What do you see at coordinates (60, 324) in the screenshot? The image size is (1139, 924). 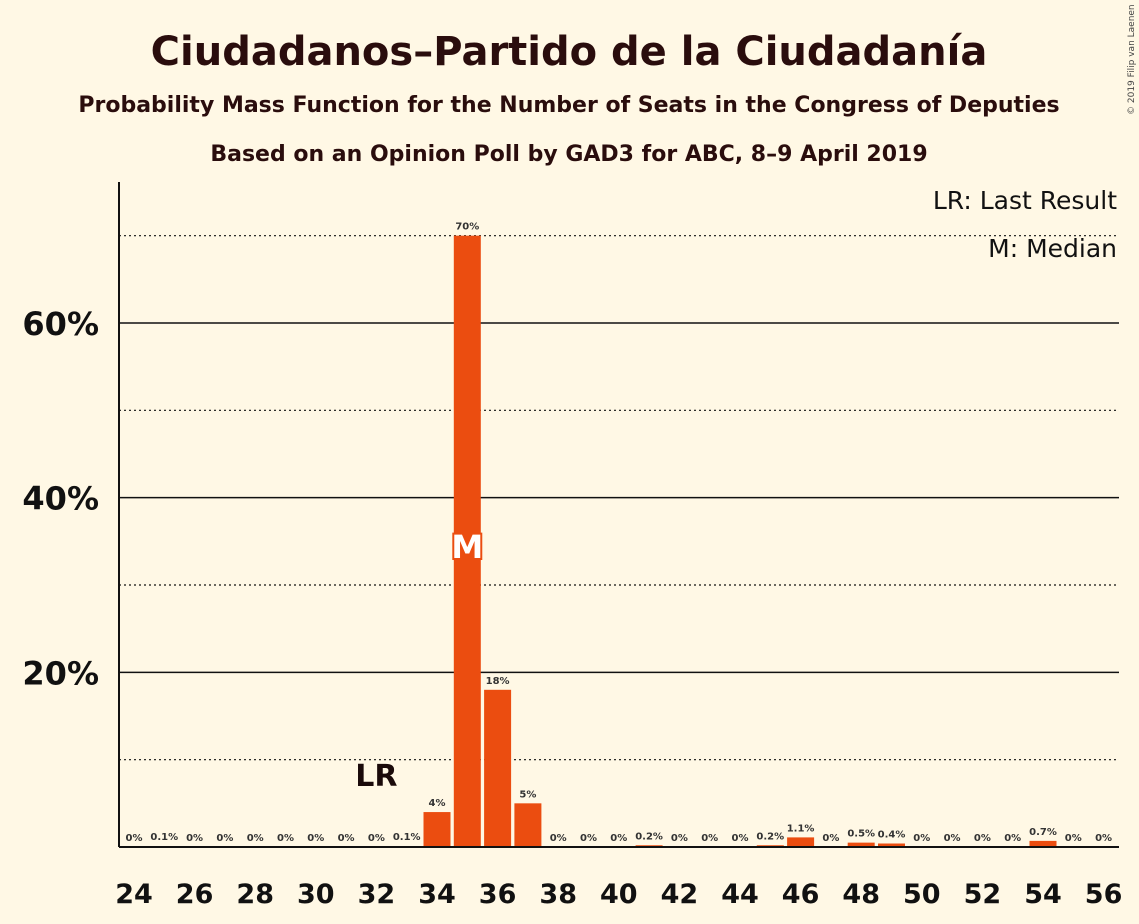 I see `y-tick-label: 60%` at bounding box center [60, 324].